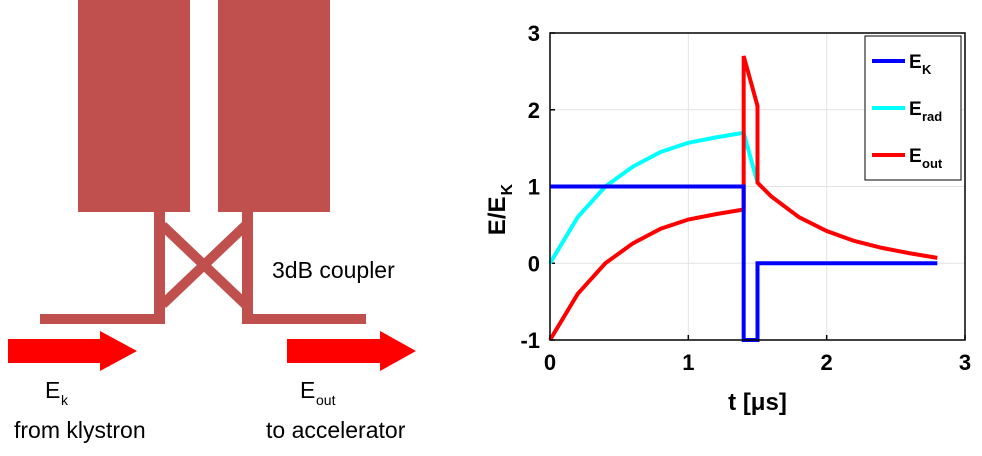  I want to click on input-caption: from klystron, so click(80, 430).